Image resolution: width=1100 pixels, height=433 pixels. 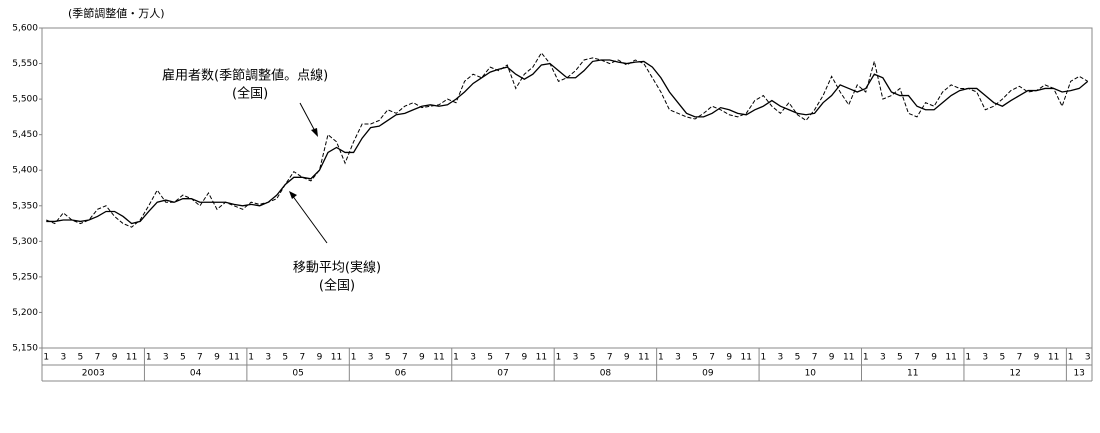 What do you see at coordinates (1014, 374) in the screenshot?
I see `year-label: 12` at bounding box center [1014, 374].